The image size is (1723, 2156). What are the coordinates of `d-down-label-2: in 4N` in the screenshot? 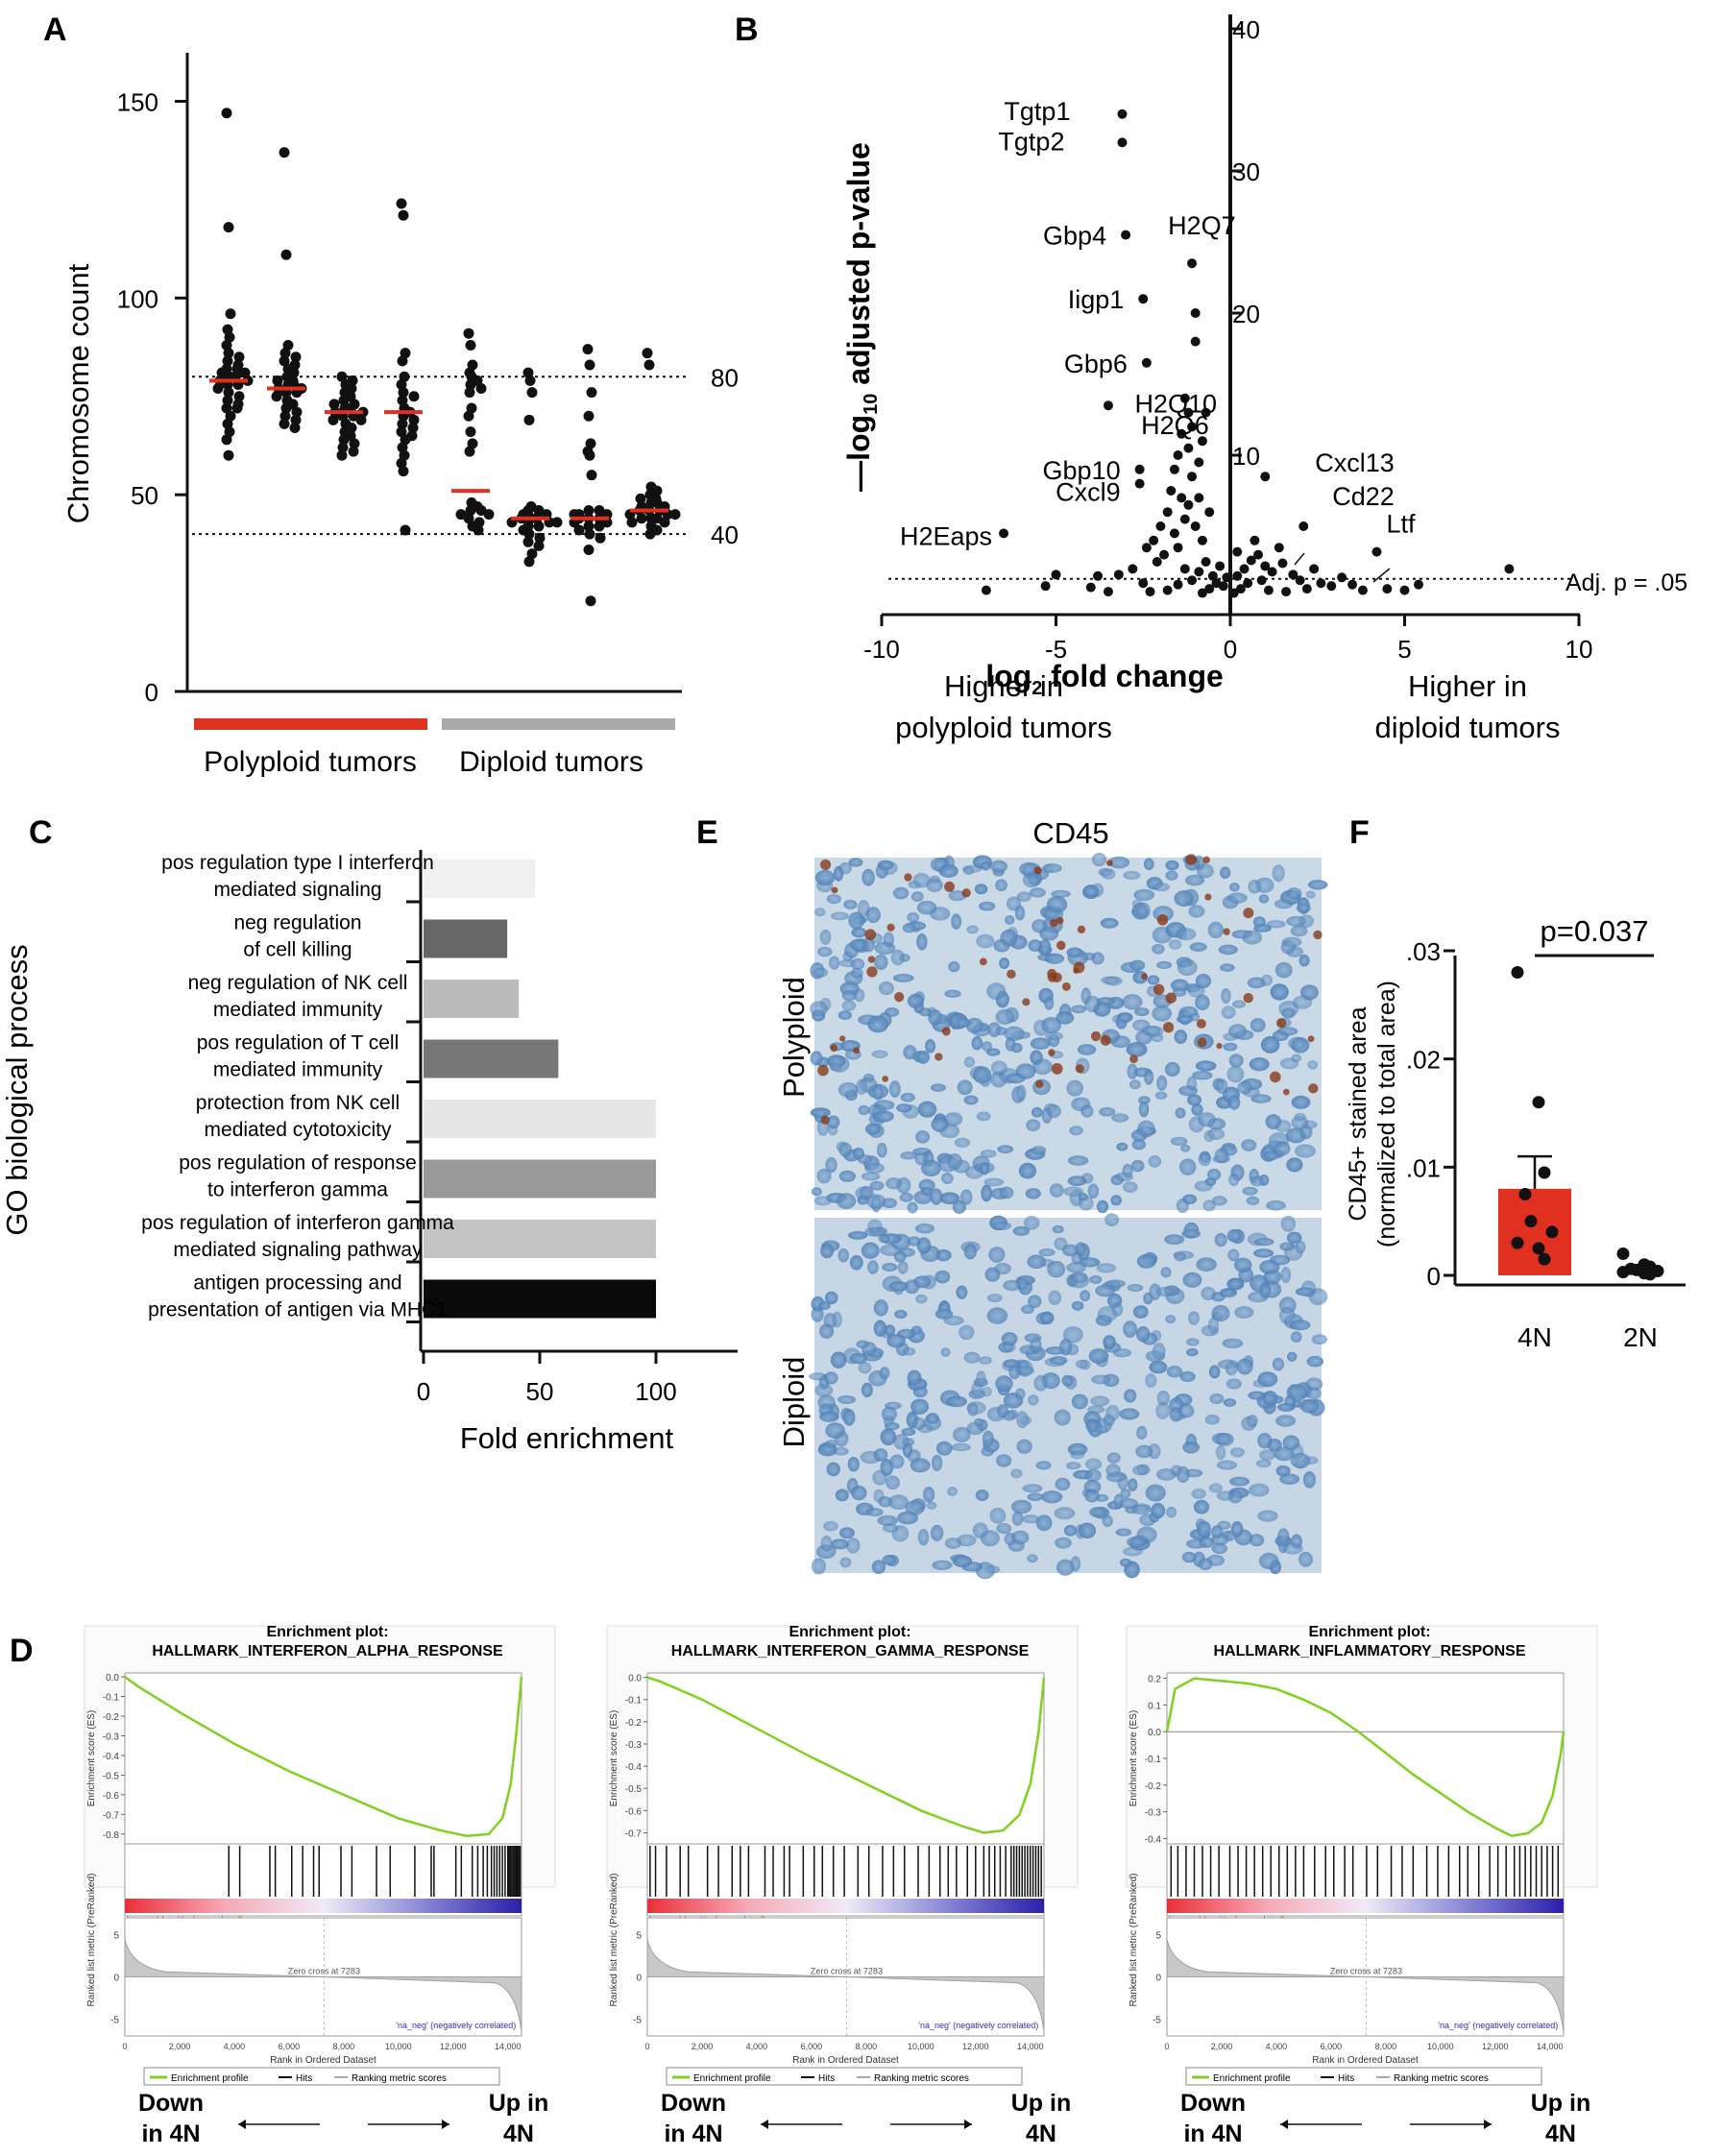 It's located at (1212, 2133).